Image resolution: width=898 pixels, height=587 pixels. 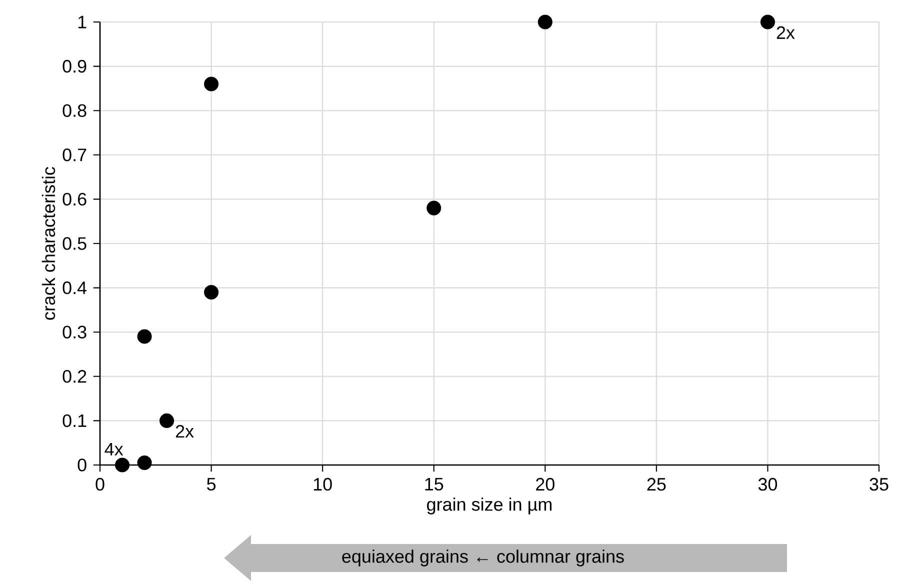 I want to click on x-axis-title: grain size in µm, so click(x=489, y=506).